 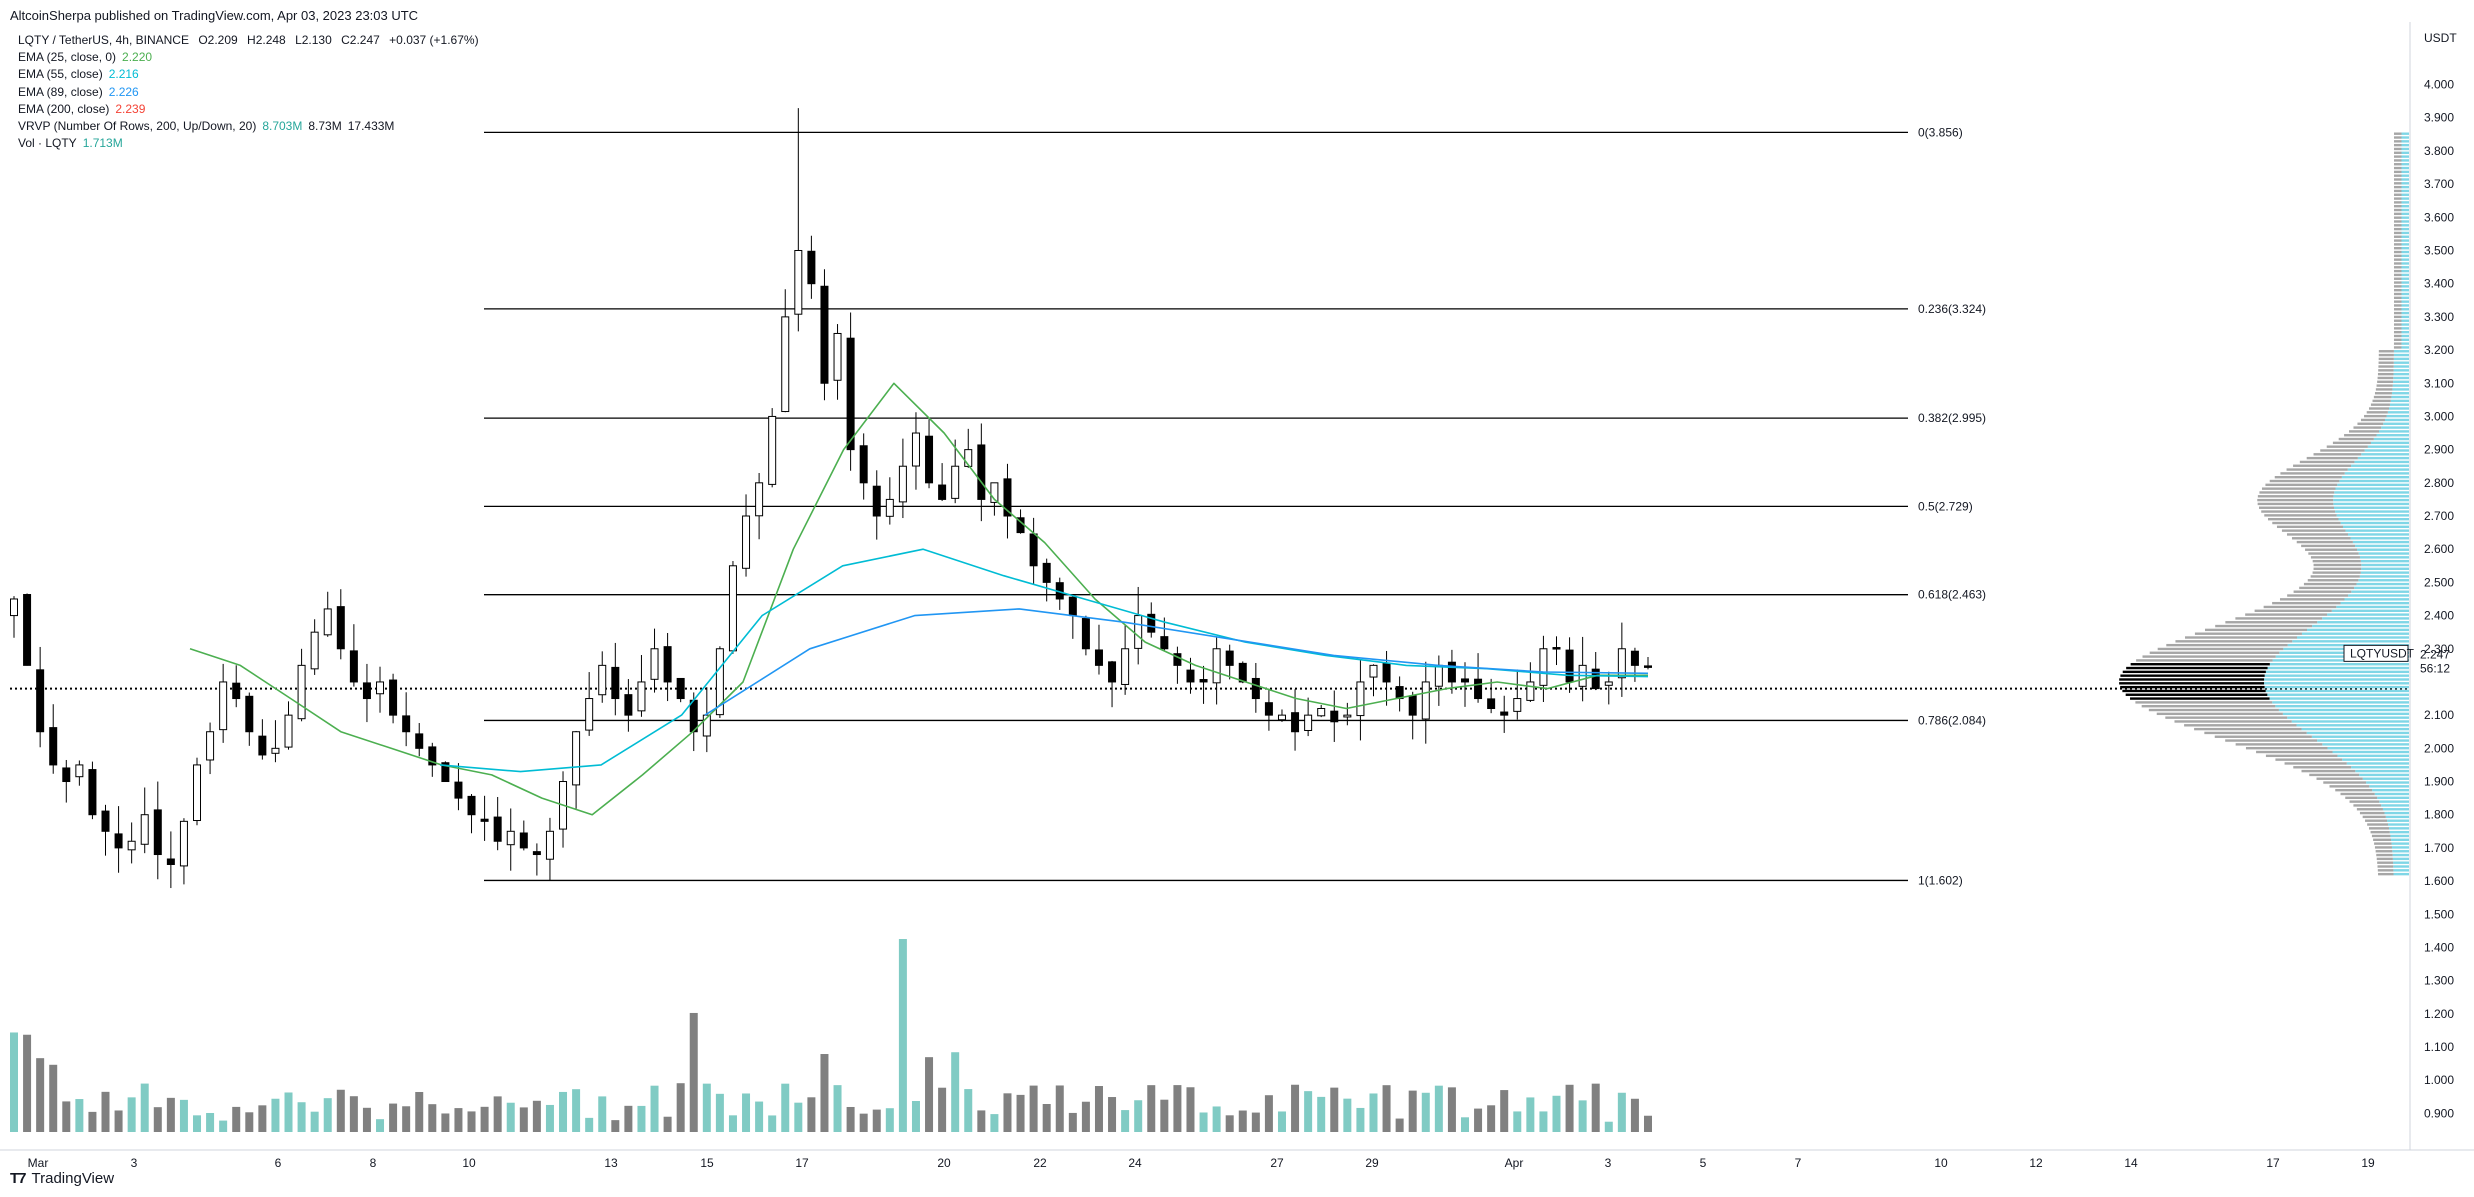 What do you see at coordinates (248, 57) in the screenshot?
I see `indicator-row: EMA (25, close, 0) 2.220` at bounding box center [248, 57].